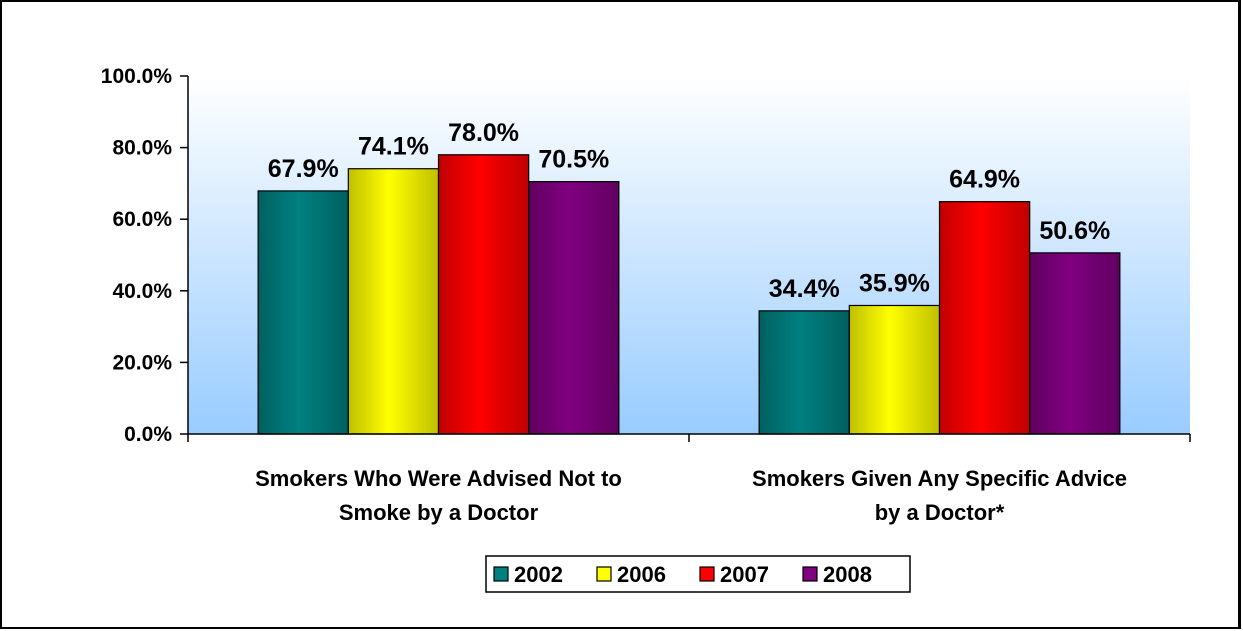 This screenshot has height=631, width=1243. What do you see at coordinates (940, 512) in the screenshot?
I see `x-category-label: by a Doctor*` at bounding box center [940, 512].